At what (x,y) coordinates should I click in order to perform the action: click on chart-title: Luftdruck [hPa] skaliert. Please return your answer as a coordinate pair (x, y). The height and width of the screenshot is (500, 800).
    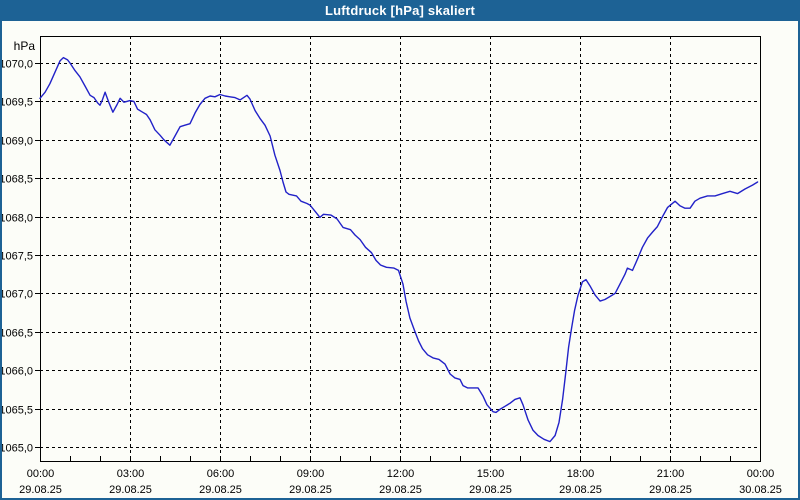
    Looking at the image, I should click on (400, 10).